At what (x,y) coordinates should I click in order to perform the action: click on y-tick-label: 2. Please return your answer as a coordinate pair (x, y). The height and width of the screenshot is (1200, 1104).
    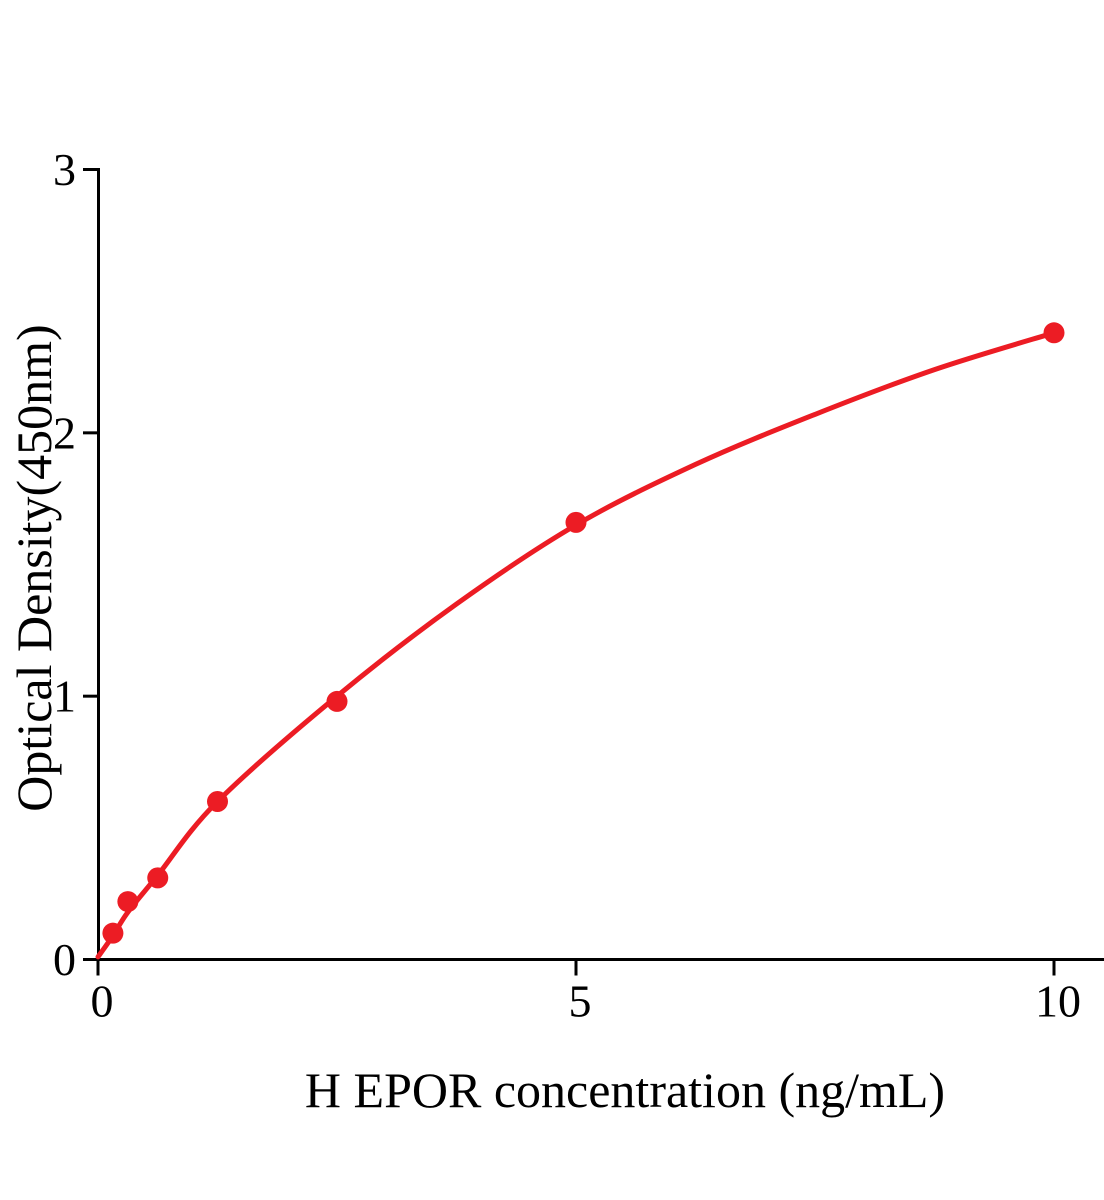
    Looking at the image, I should click on (64, 432).